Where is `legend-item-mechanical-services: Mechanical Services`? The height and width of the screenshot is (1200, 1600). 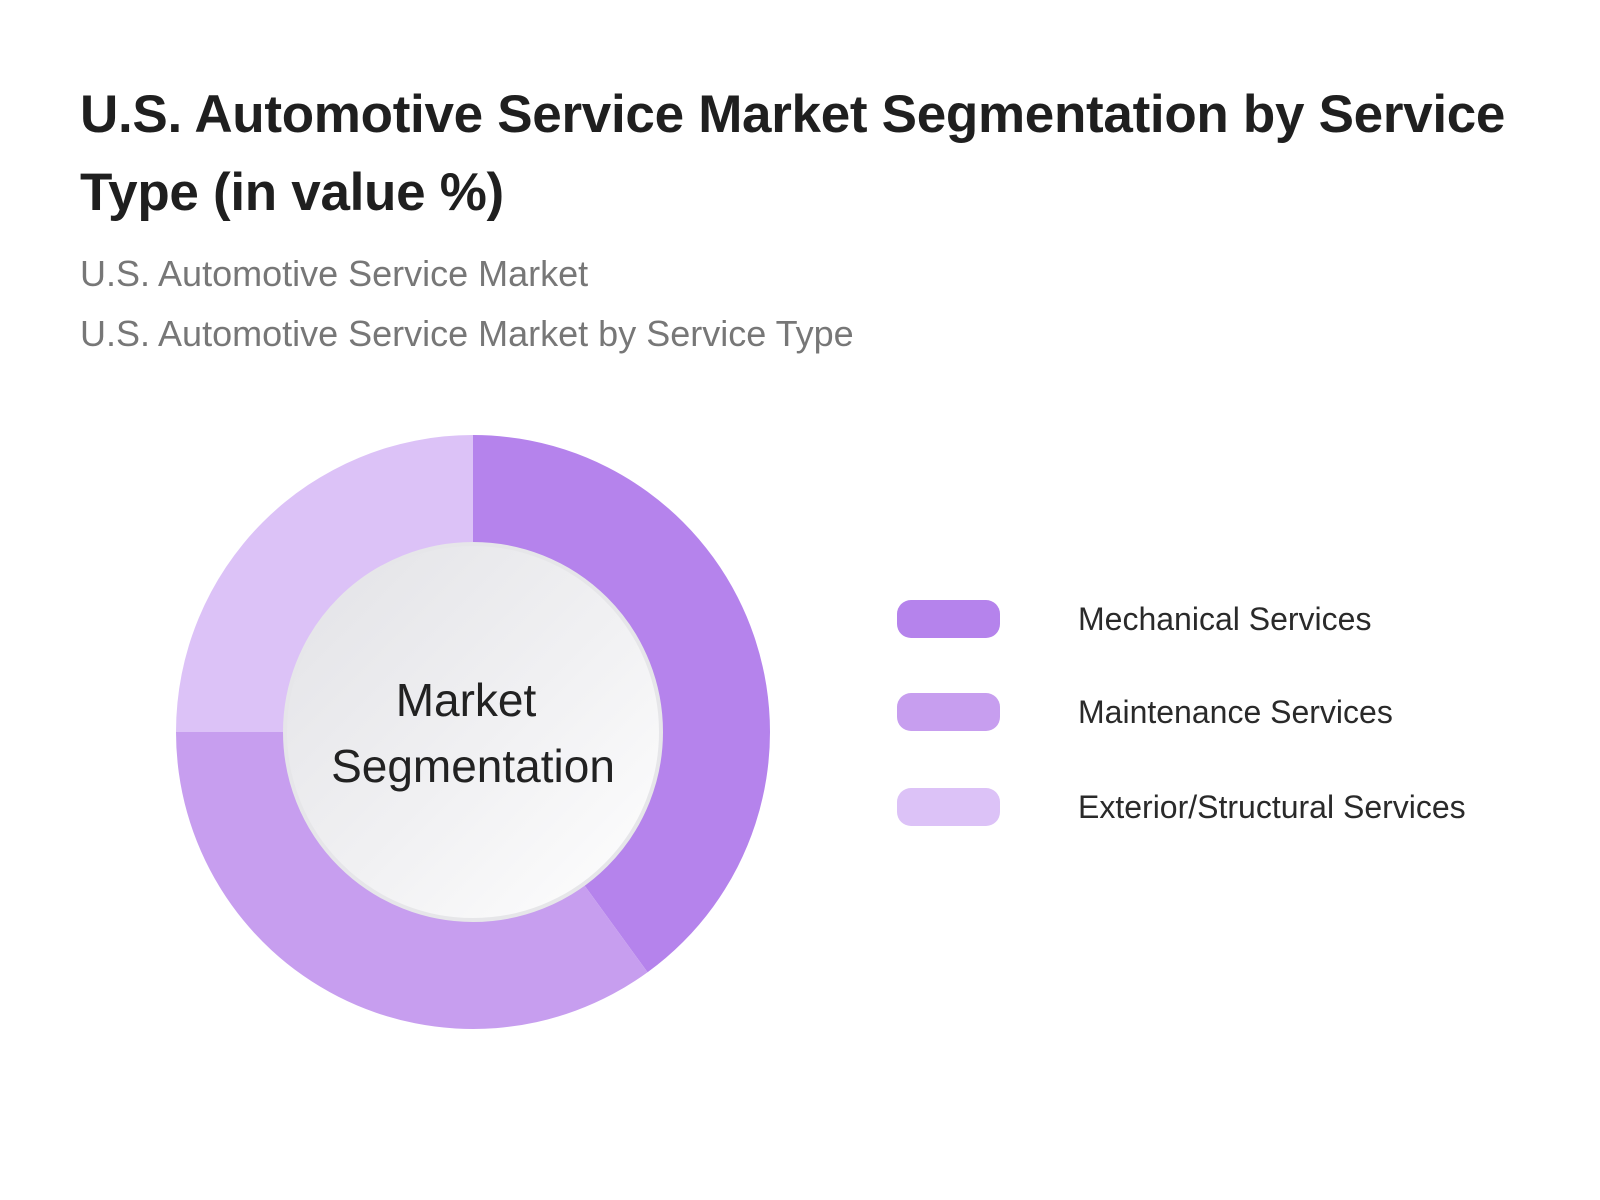
legend-item-mechanical-services: Mechanical Services is located at coordinates (1227, 620).